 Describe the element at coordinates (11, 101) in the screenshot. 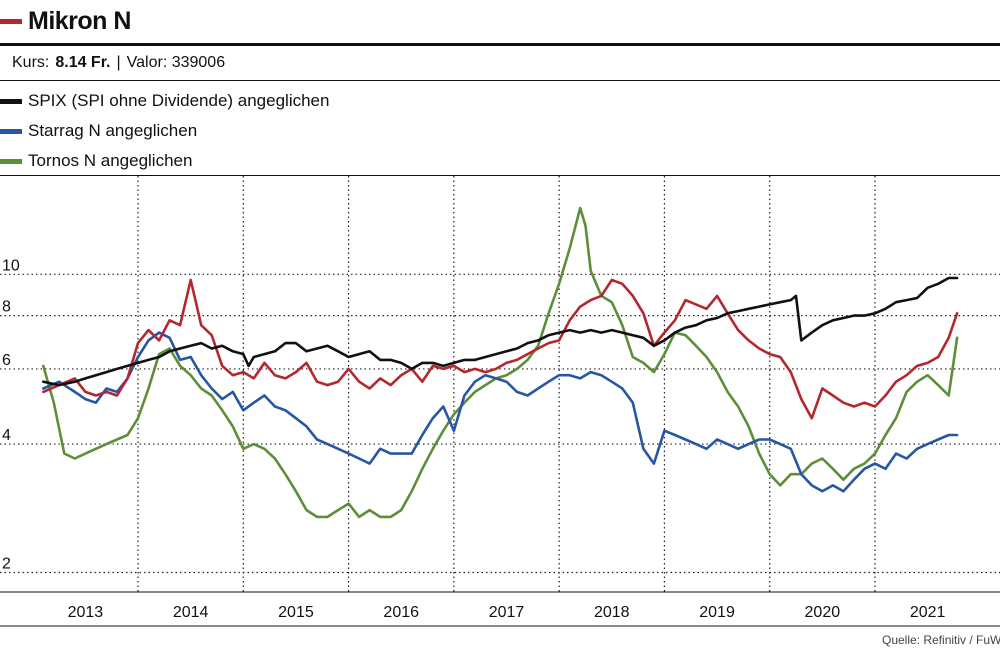

I see `spix-legend-swatch` at that location.